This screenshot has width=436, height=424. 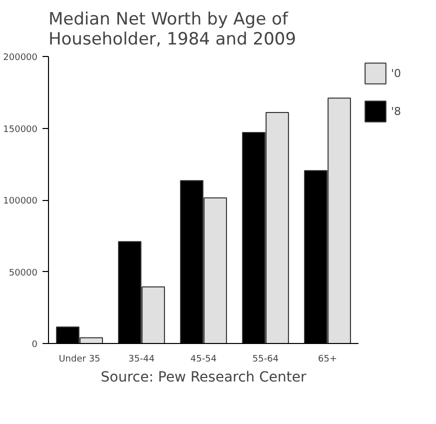 What do you see at coordinates (203, 359) in the screenshot?
I see `x-tick-label: 45-54` at bounding box center [203, 359].